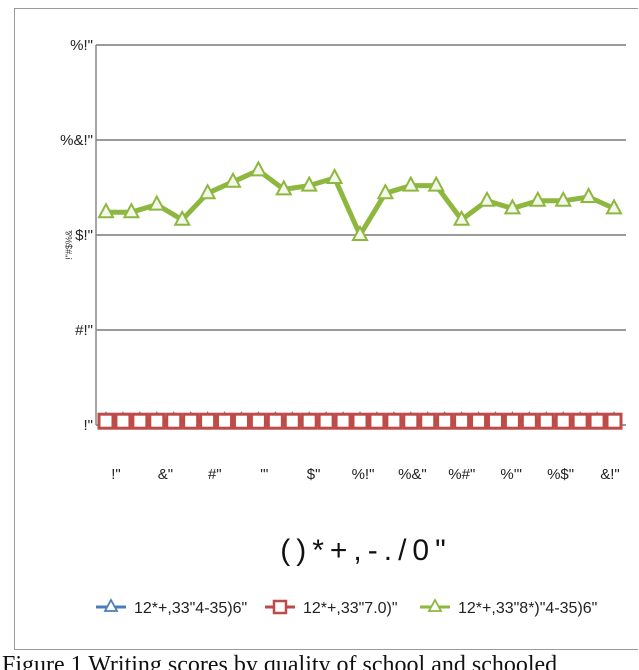  Describe the element at coordinates (314, 474) in the screenshot. I see `x-tick-label: $"` at that location.